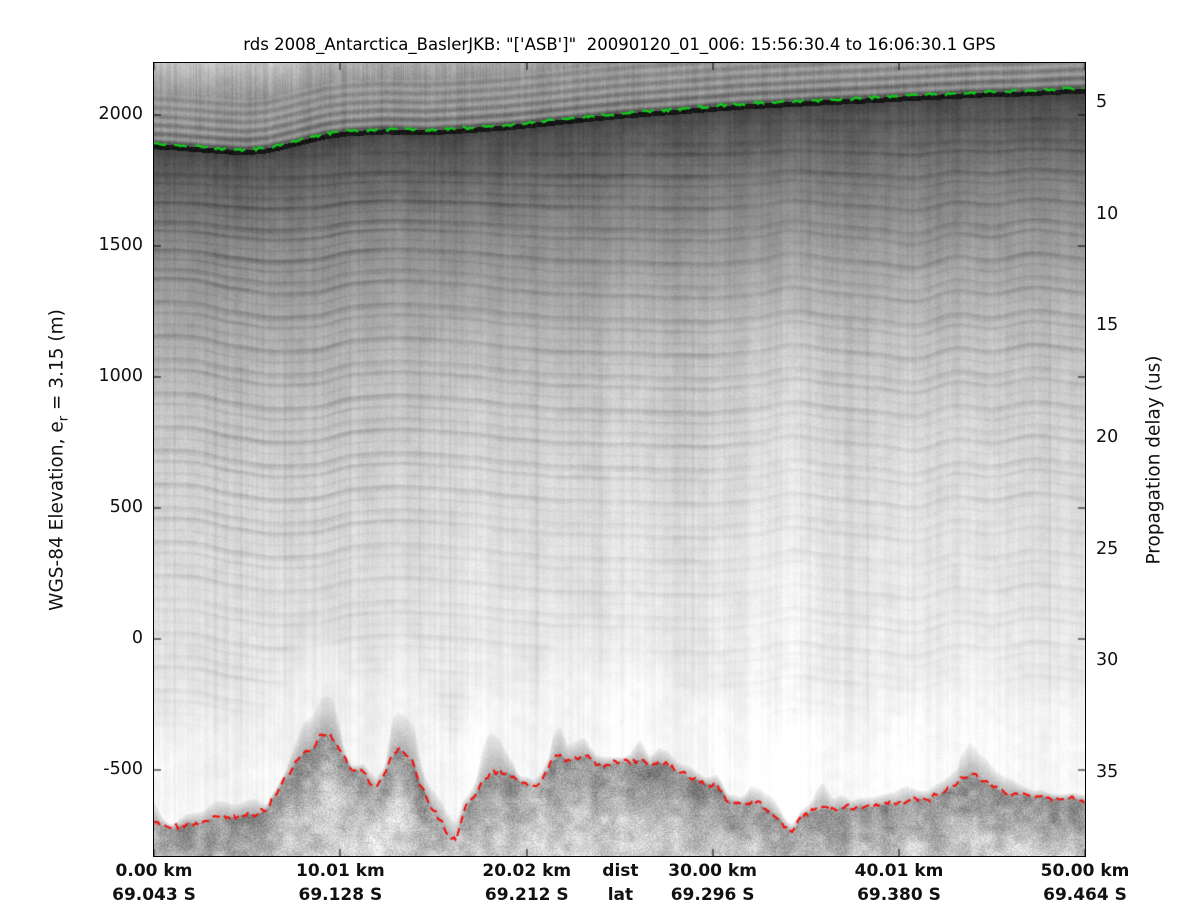  What do you see at coordinates (120, 113) in the screenshot?
I see `elevation-tick-label: 2000` at bounding box center [120, 113].